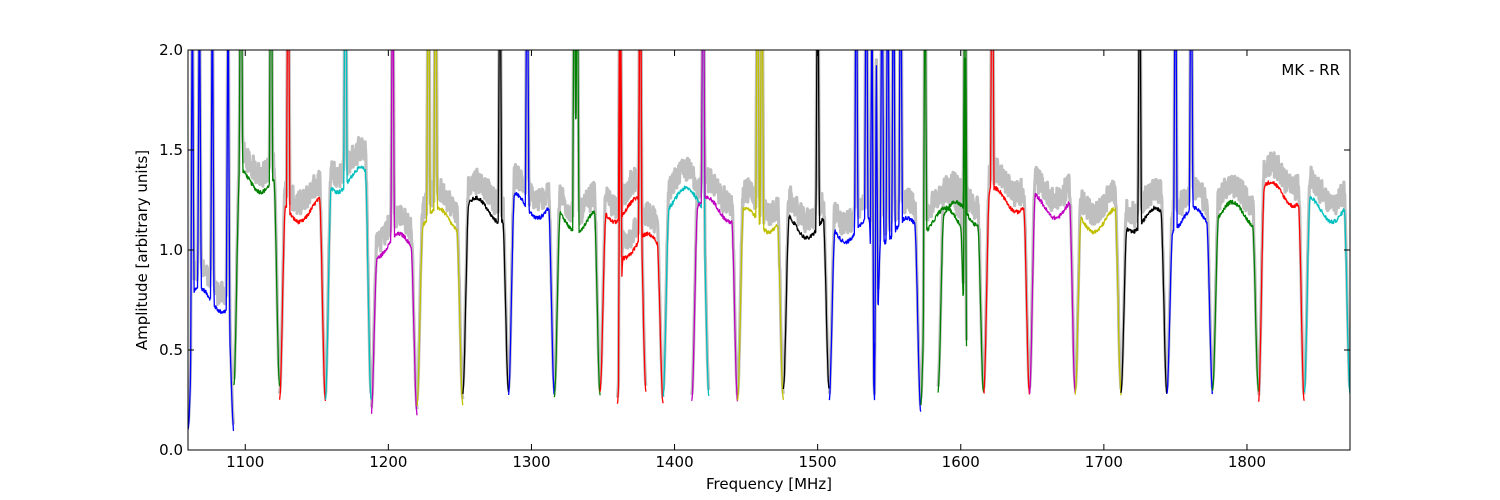 This screenshot has height=500, width=1500. What do you see at coordinates (171, 50) in the screenshot?
I see `y-tick-label: 2.0` at bounding box center [171, 50].